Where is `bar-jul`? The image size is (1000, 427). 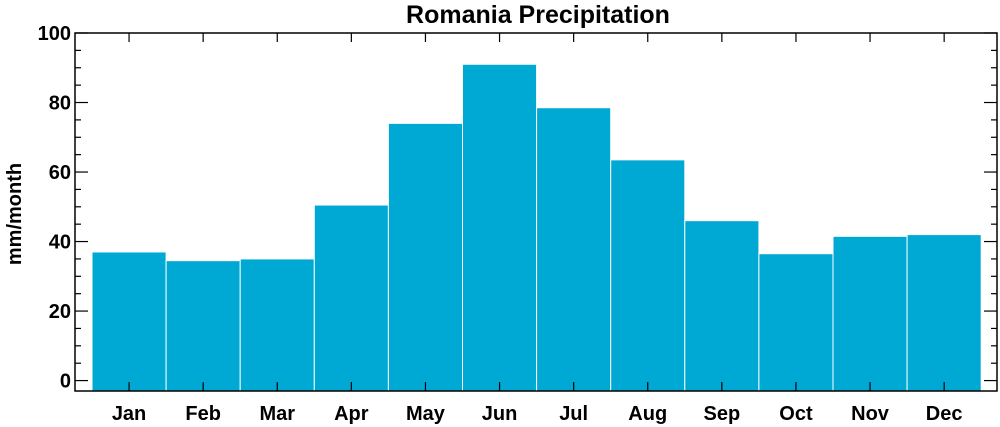 bar-jul is located at coordinates (574, 249).